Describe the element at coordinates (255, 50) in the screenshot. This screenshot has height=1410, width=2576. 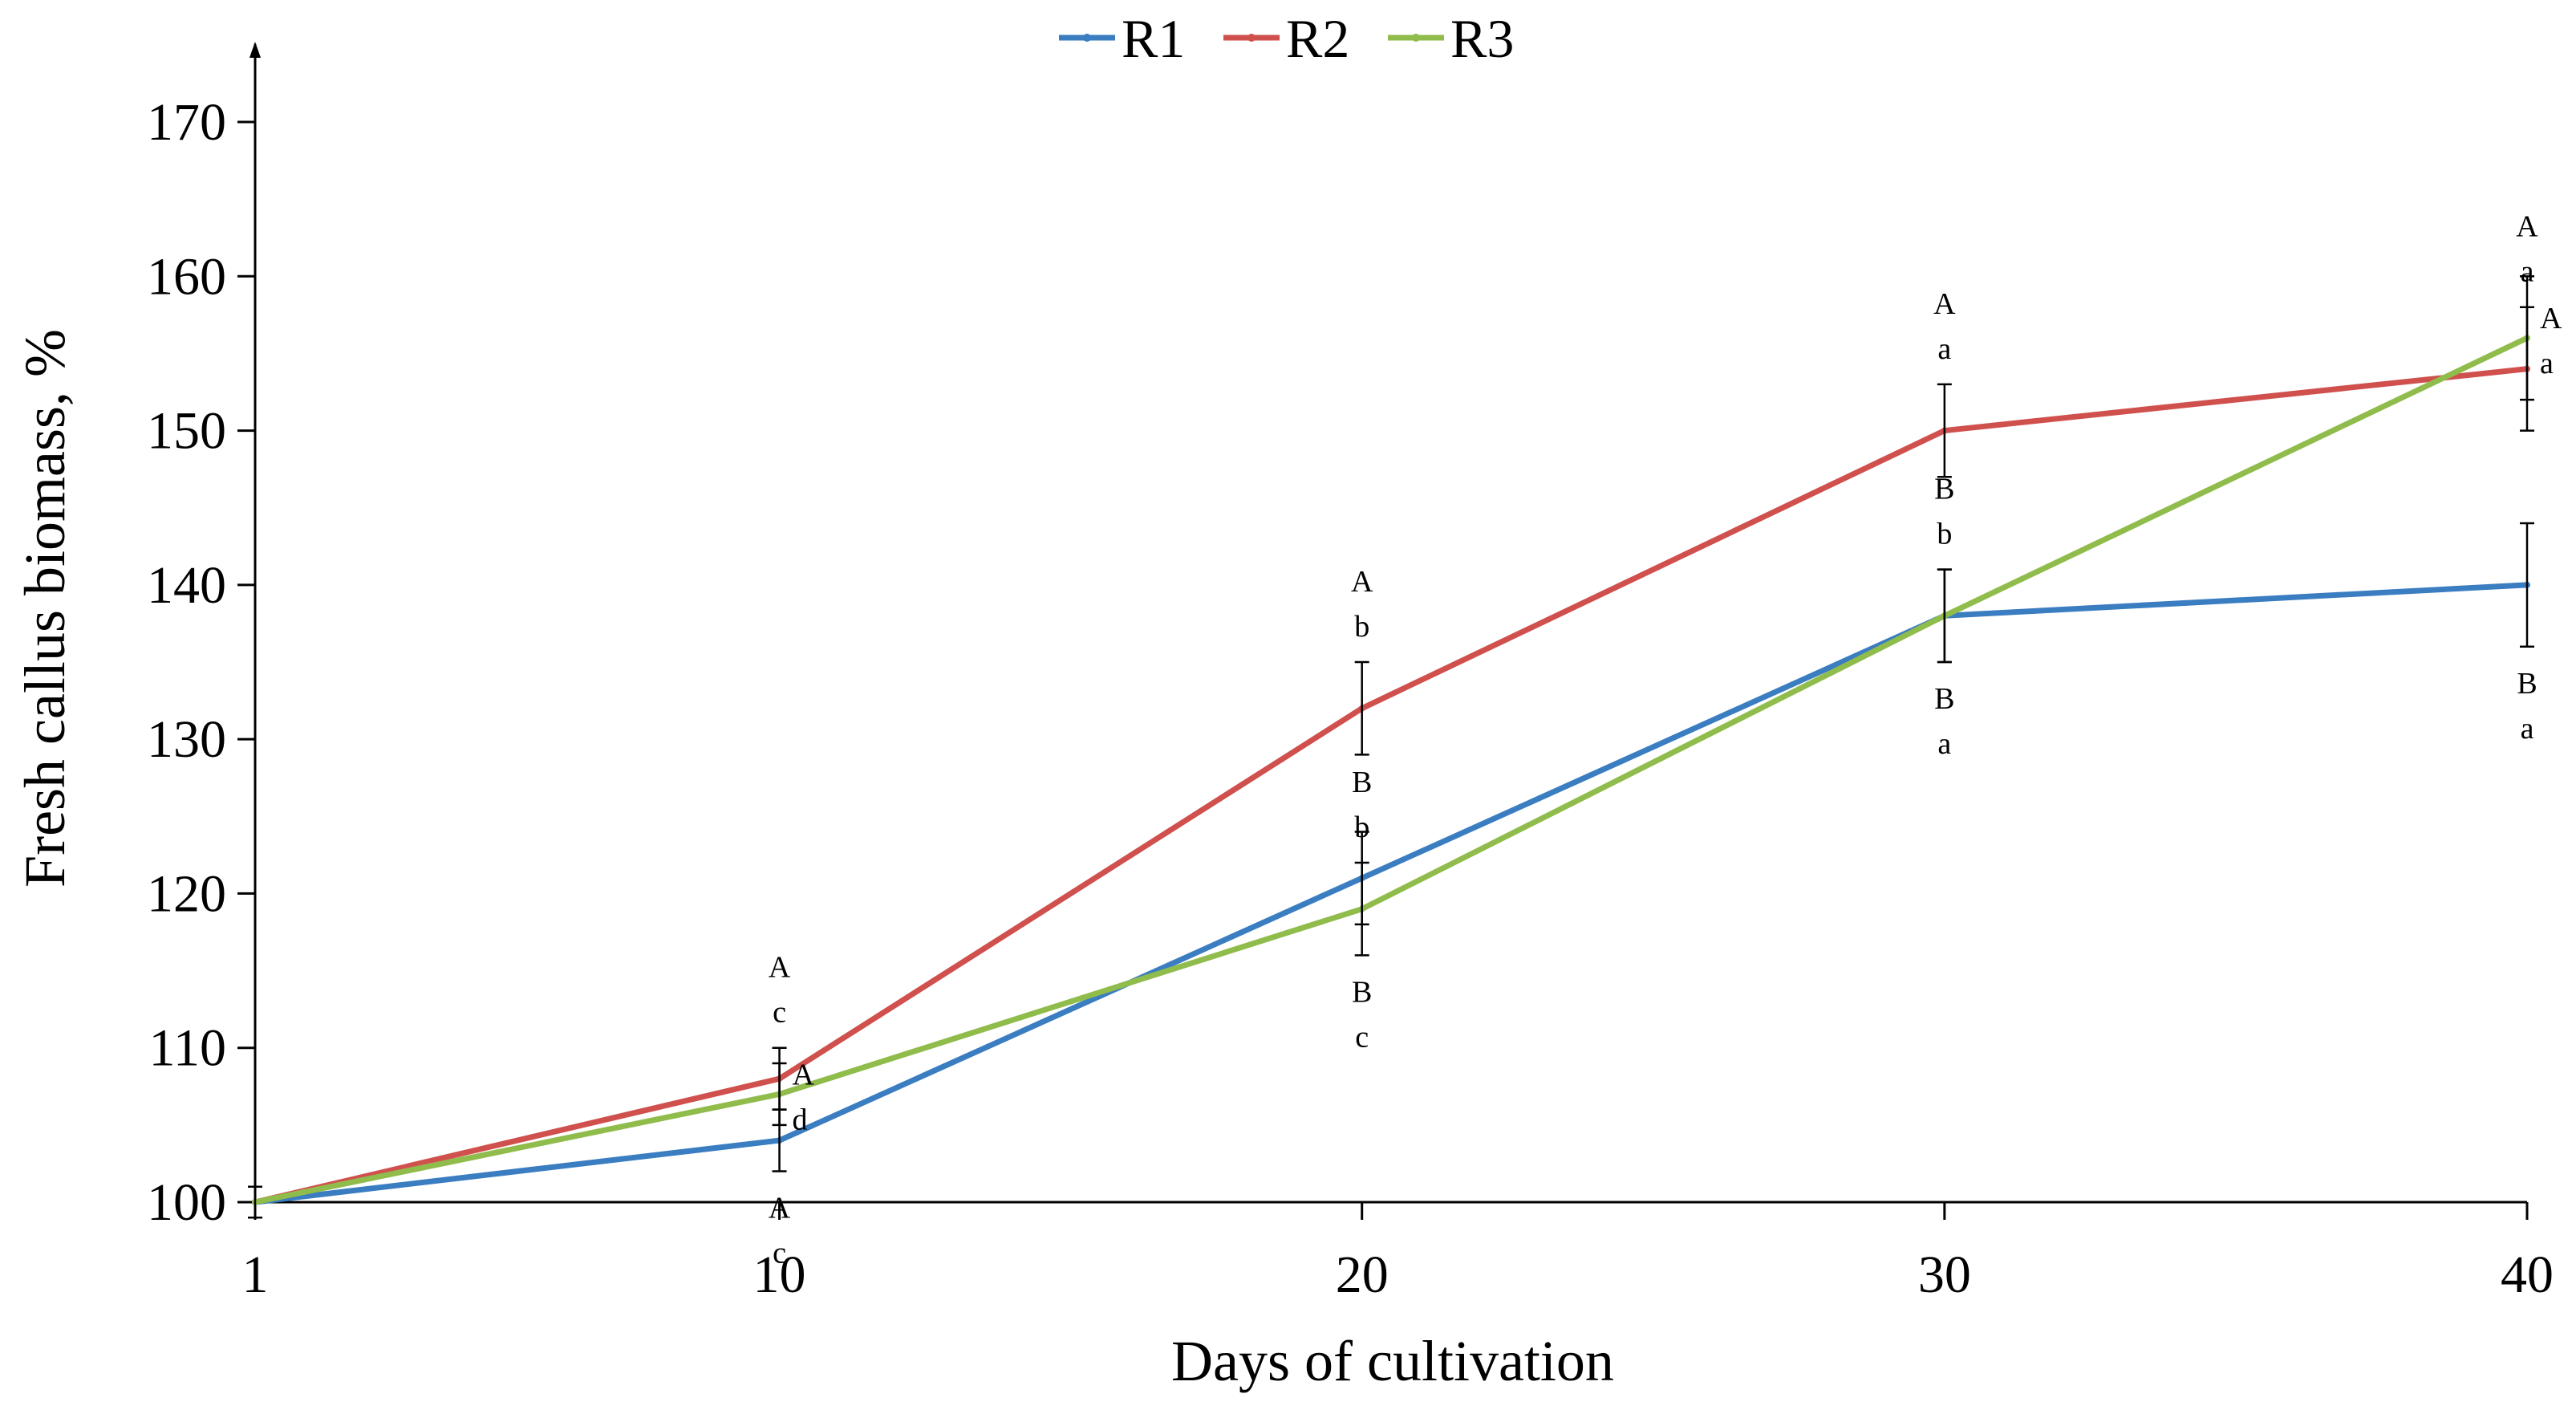
I see `y-axis-arrow-icon` at that location.